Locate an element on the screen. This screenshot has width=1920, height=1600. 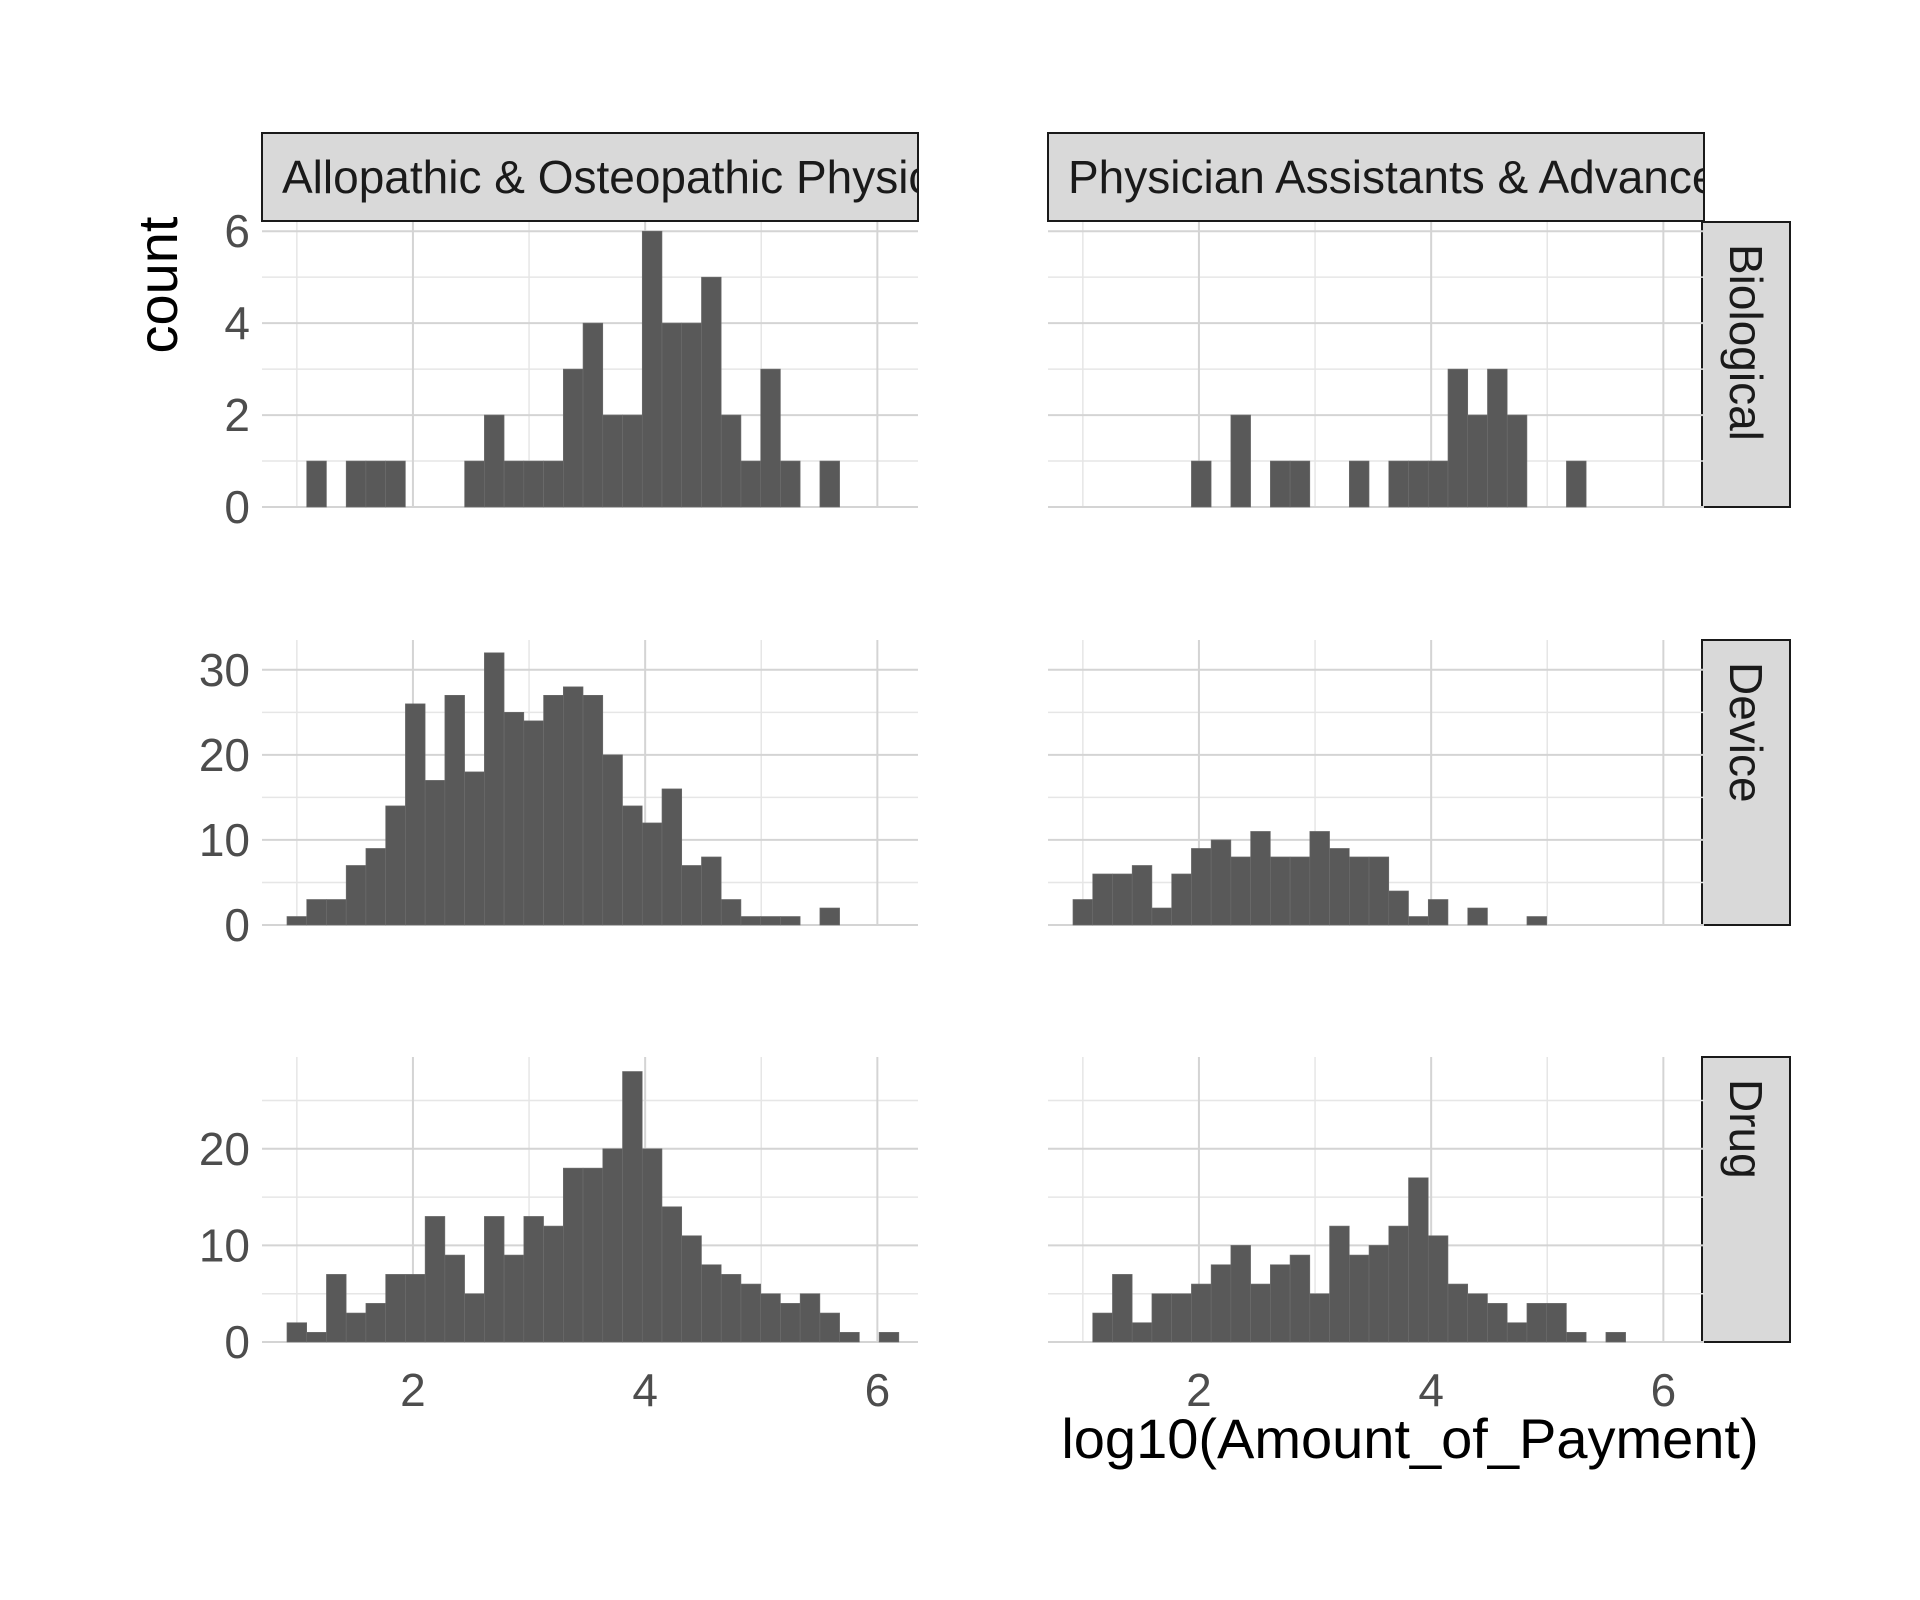
row-strip: Drug is located at coordinates (1746, 1199).